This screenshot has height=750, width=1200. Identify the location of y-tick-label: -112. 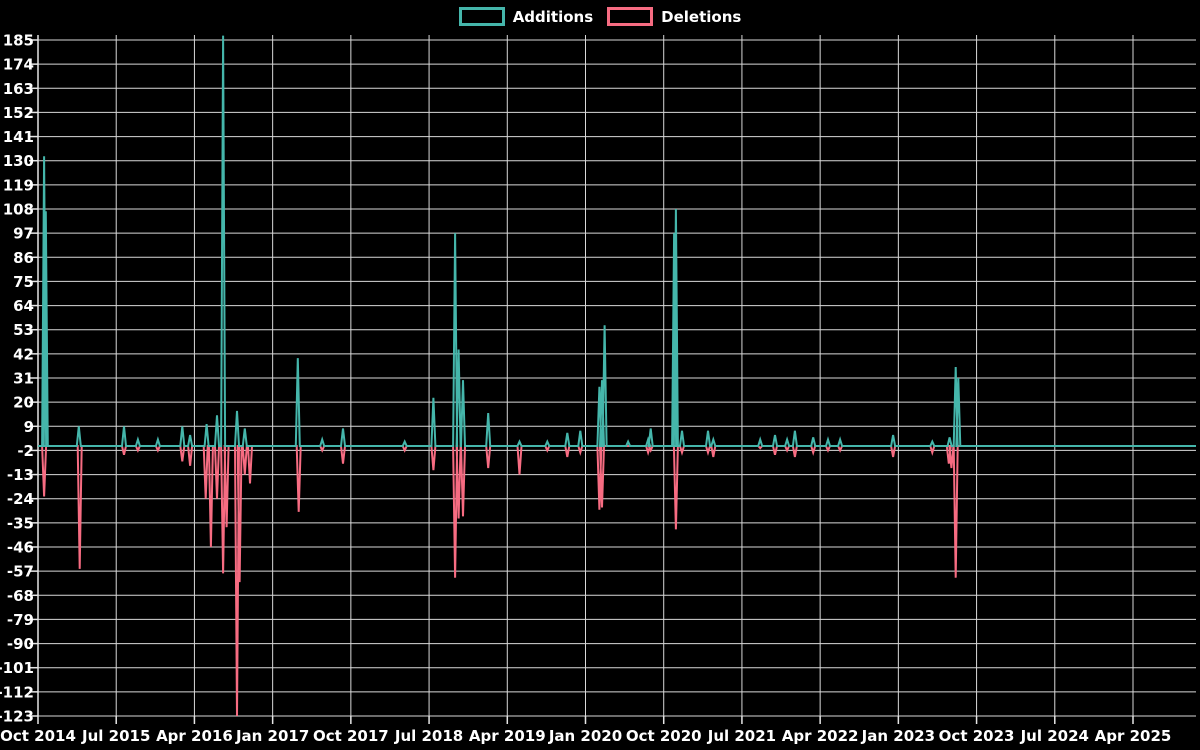
(17, 692).